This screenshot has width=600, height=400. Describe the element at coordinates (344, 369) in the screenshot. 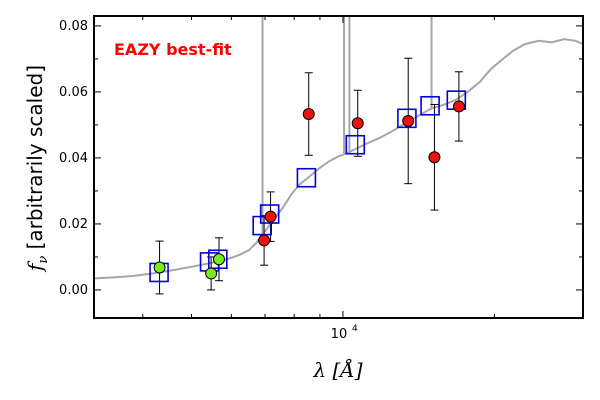

I see `x-axis-text: [Å]` at that location.